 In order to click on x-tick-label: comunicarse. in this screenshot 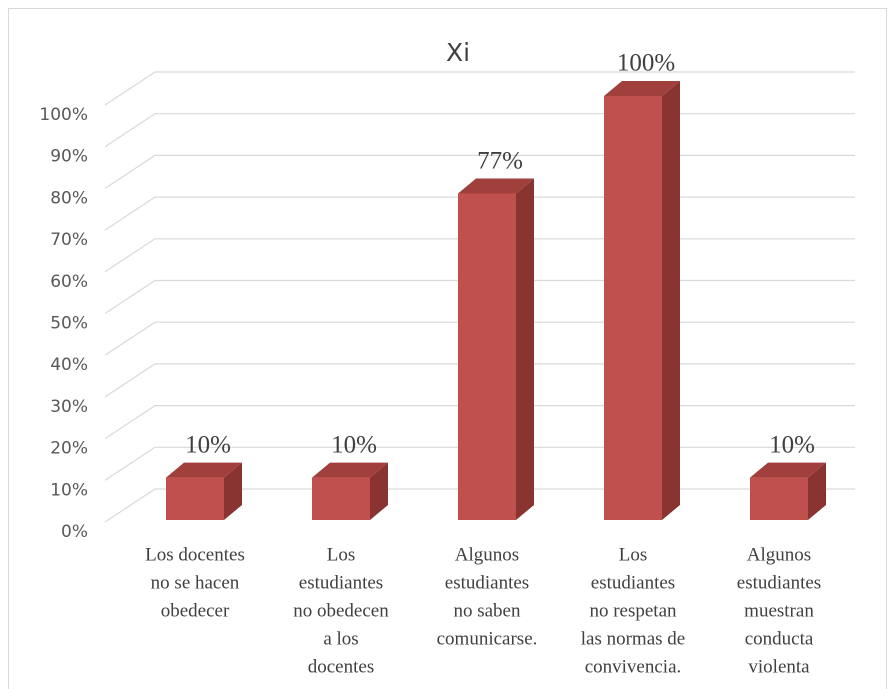, I will do `click(487, 638)`.